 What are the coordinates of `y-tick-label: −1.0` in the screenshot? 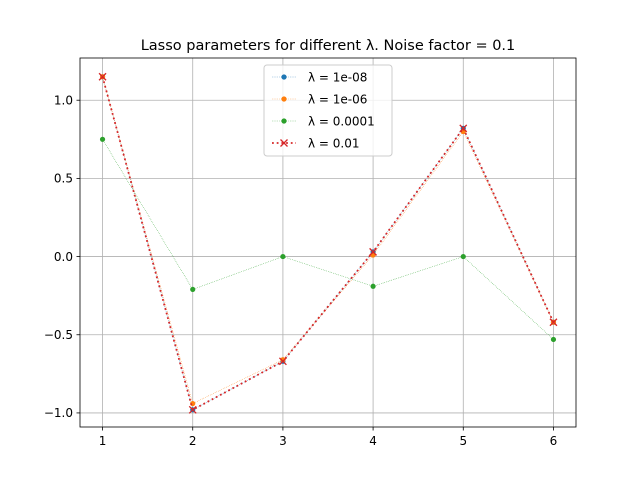 It's located at (58, 413).